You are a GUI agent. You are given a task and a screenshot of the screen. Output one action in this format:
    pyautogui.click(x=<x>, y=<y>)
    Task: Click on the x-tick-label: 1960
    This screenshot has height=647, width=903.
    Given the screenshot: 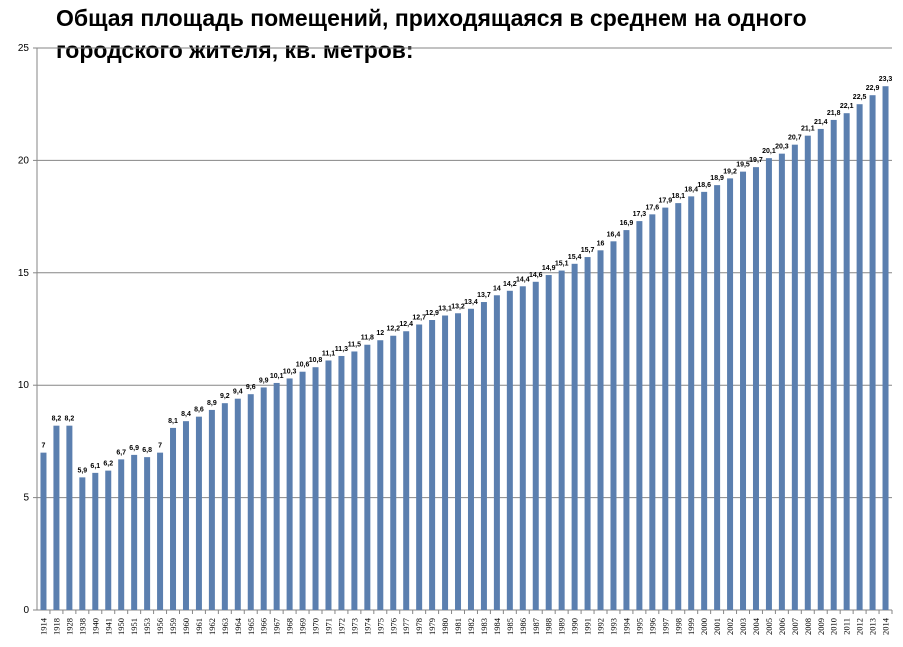 What is the action you would take?
    pyautogui.click(x=186, y=626)
    